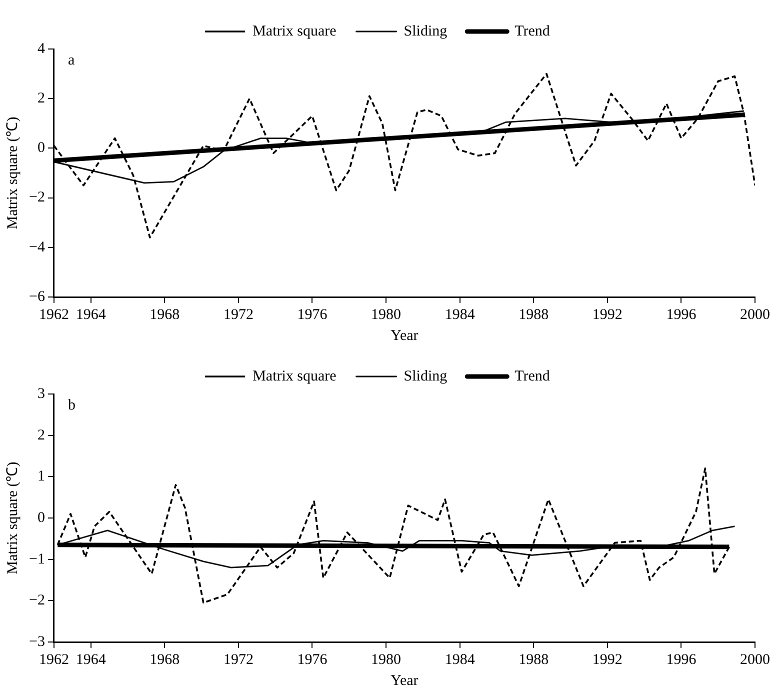 The image size is (775, 694). Describe the element at coordinates (36, 559) in the screenshot. I see `y-tick-label: −1` at that location.